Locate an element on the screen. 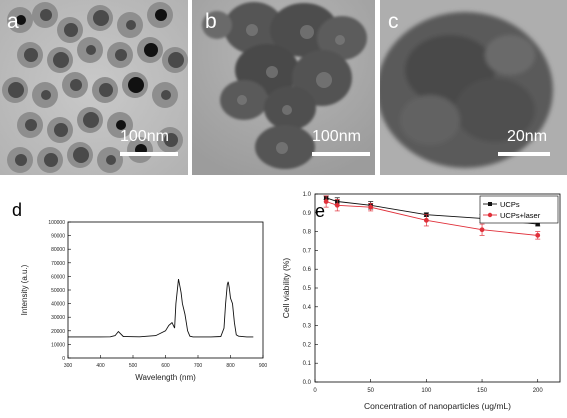 The image size is (567, 418). x-tick-label: 500 is located at coordinates (133, 366).